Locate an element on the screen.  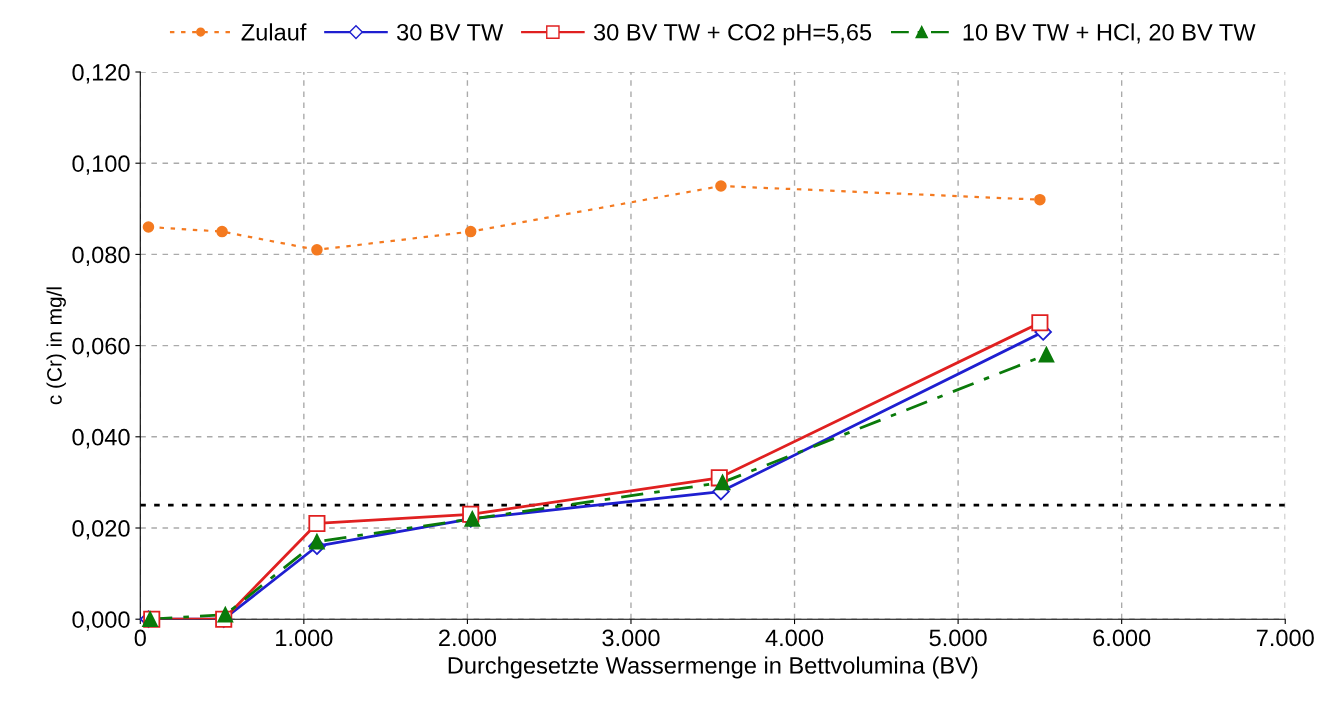
x-tick-label: 1.000 is located at coordinates (304, 638).